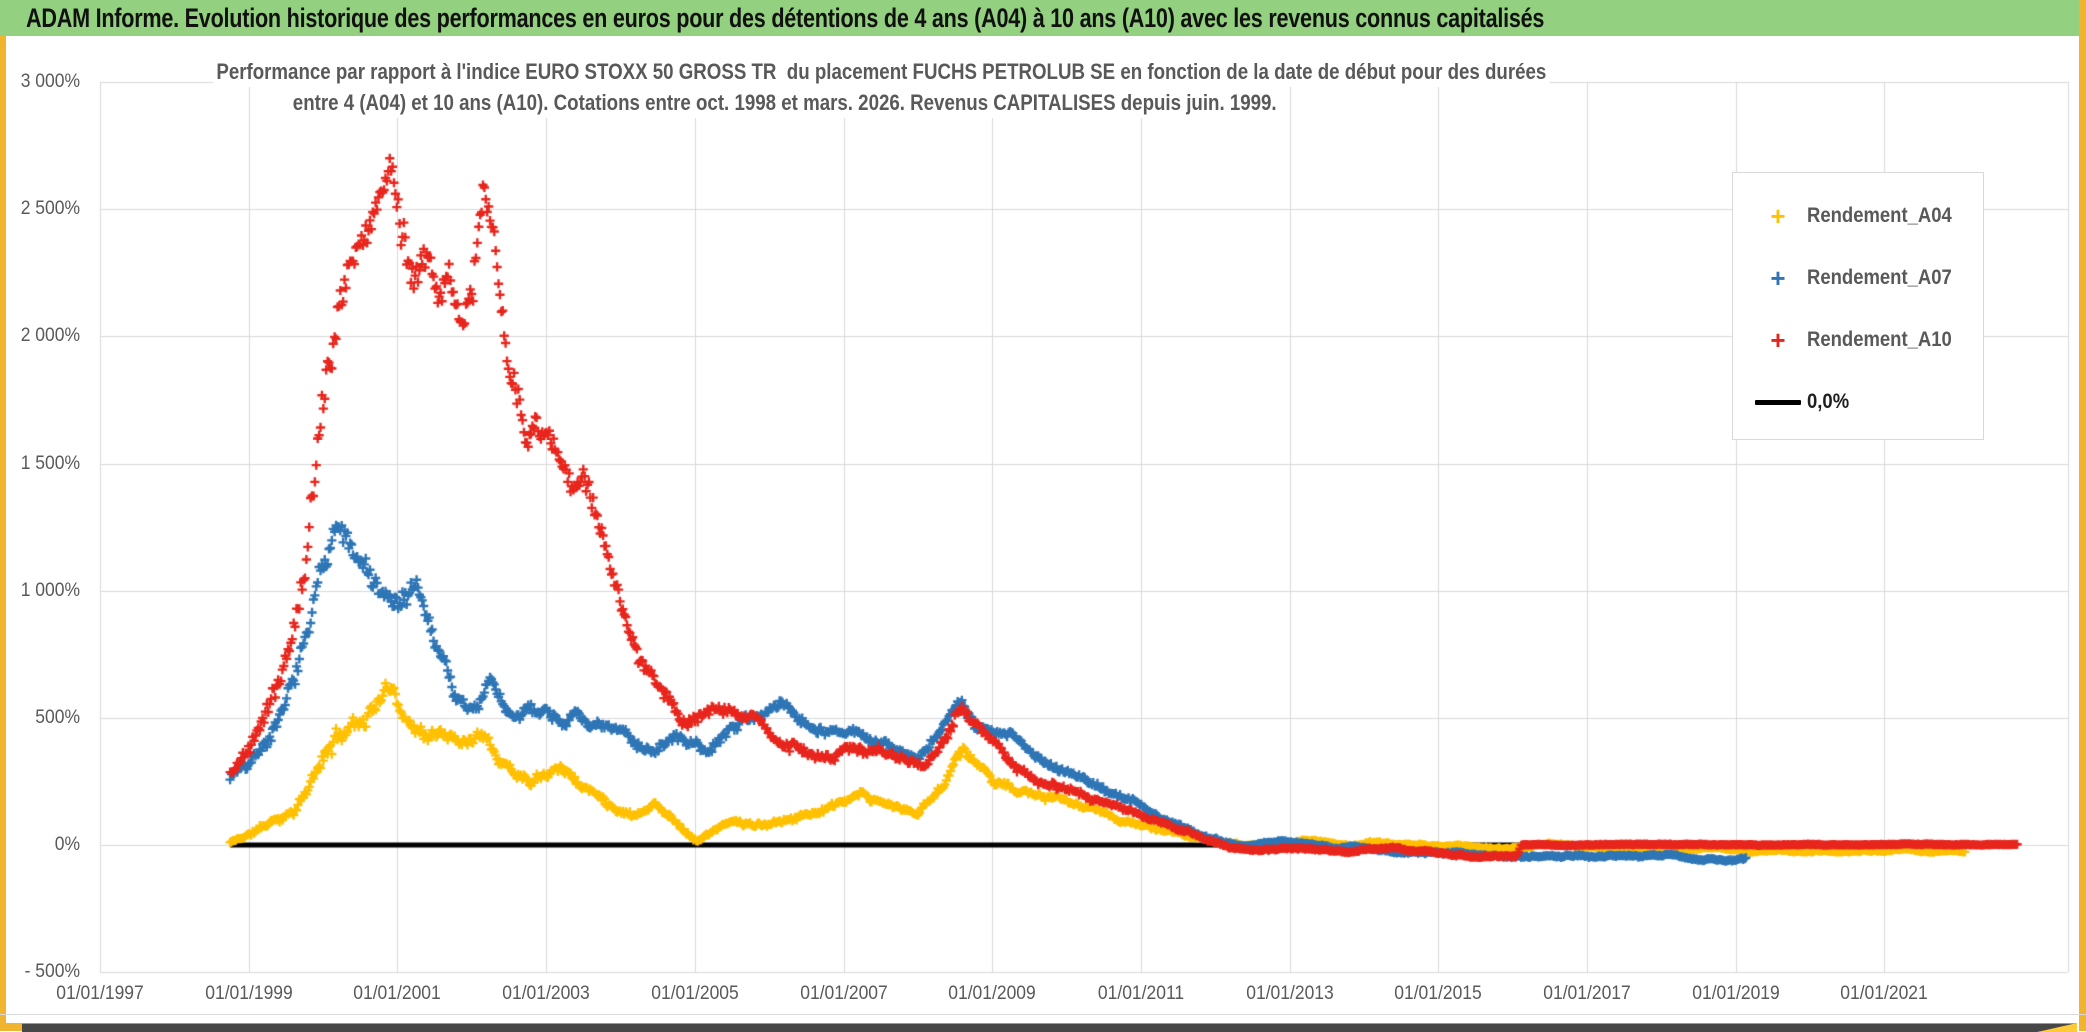 The height and width of the screenshot is (1032, 2086). Describe the element at coordinates (1879, 339) in the screenshot. I see `legend-label-a10: Rendement_A10` at that location.